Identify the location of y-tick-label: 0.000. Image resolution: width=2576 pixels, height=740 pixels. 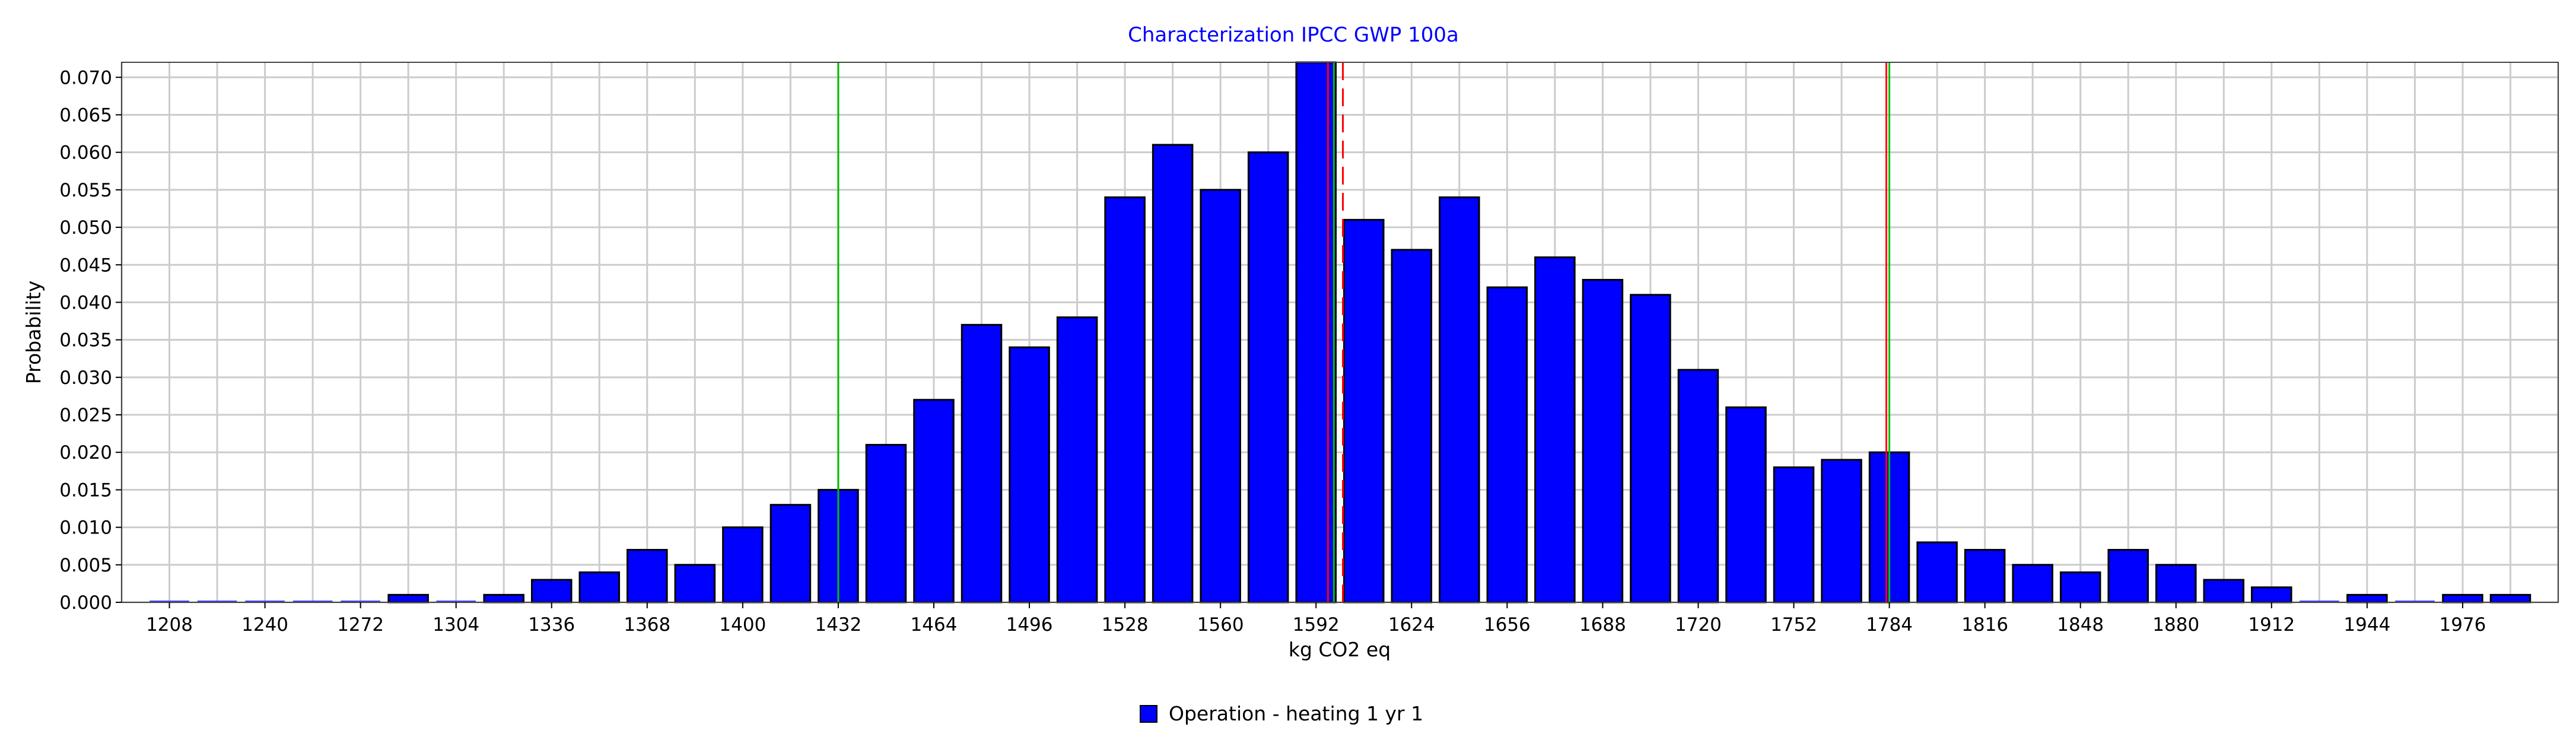
(85, 603).